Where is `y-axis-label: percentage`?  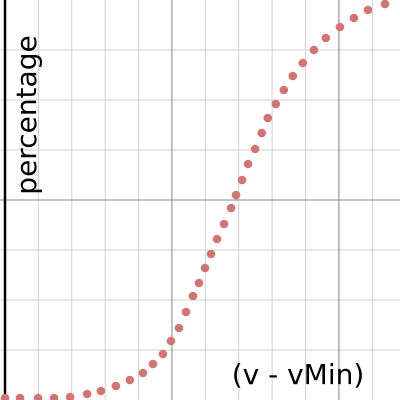 y-axis-label: percentage is located at coordinates (26, 114).